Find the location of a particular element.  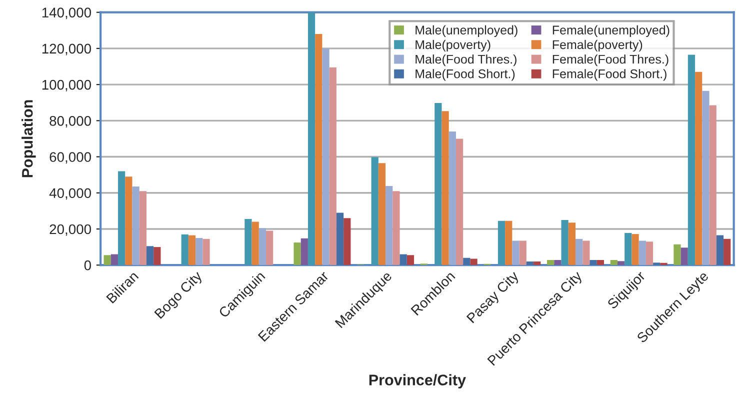

legend-label: Female(unemployed) is located at coordinates (611, 31).